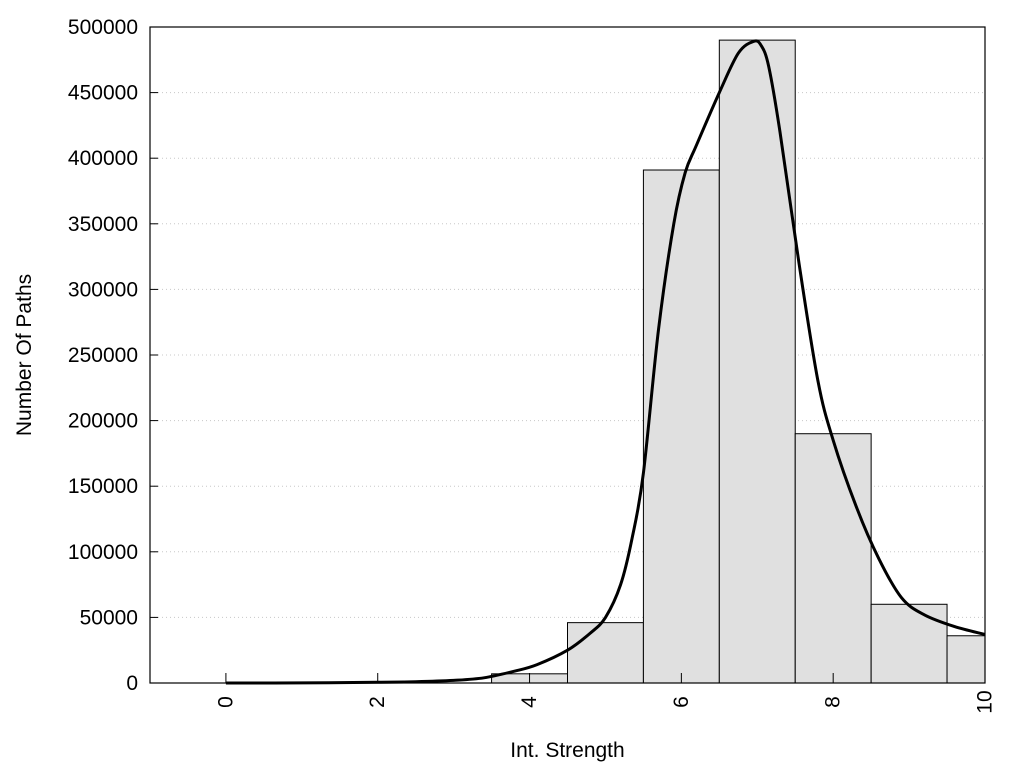  What do you see at coordinates (605, 693) in the screenshot?
I see `x-axis-ticks: 0 2 4 6 8 10` at bounding box center [605, 693].